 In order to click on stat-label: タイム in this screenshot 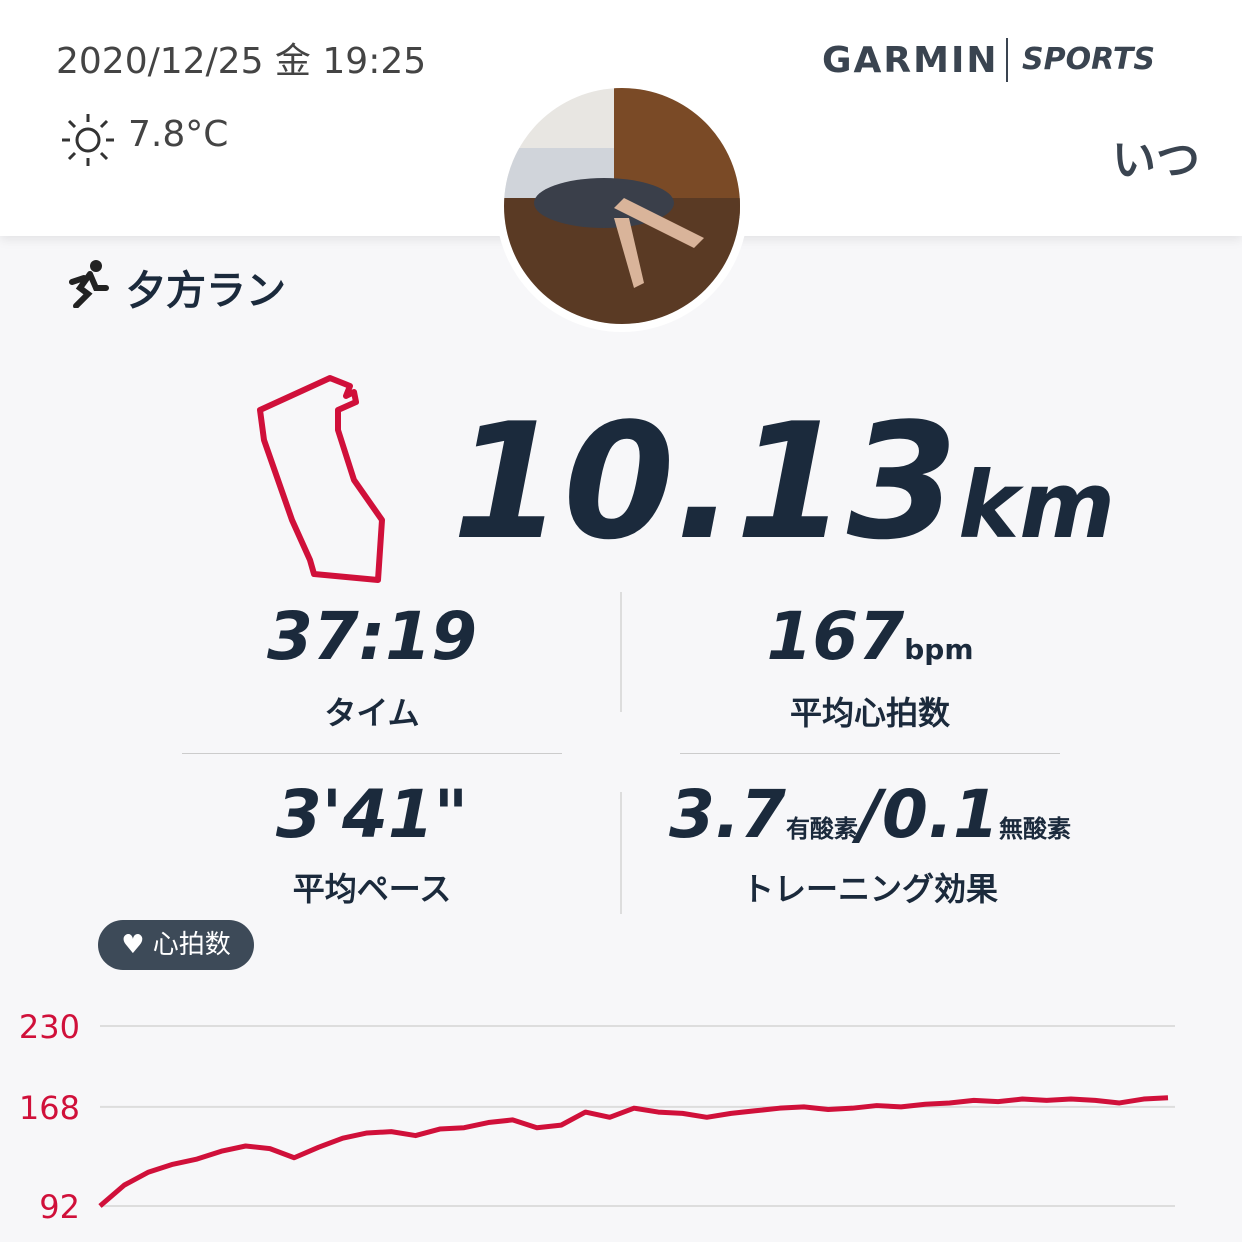, I will do `click(372, 713)`.